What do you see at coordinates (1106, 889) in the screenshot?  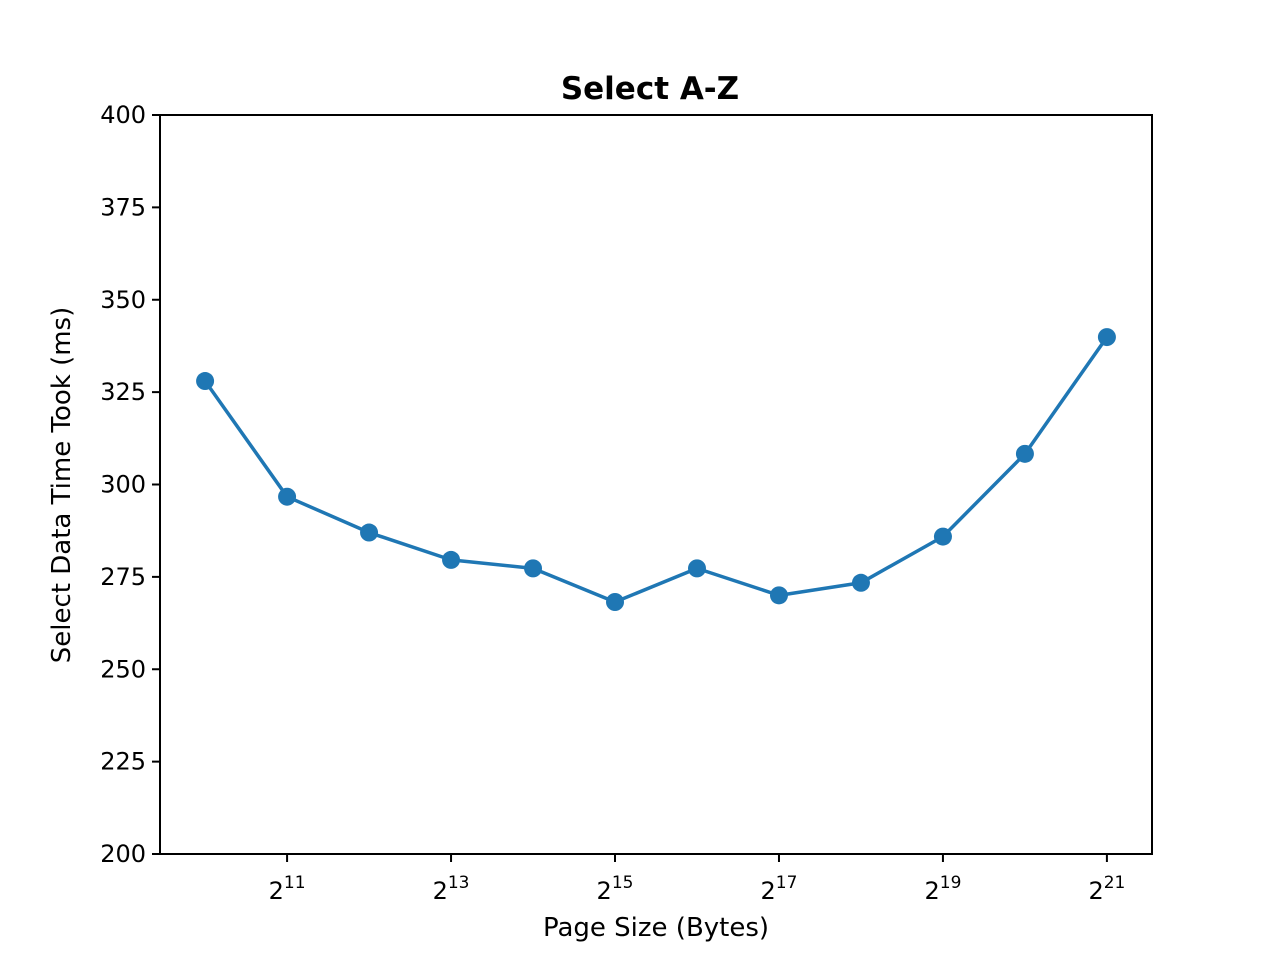 I see `x-tick-label: 221` at bounding box center [1106, 889].